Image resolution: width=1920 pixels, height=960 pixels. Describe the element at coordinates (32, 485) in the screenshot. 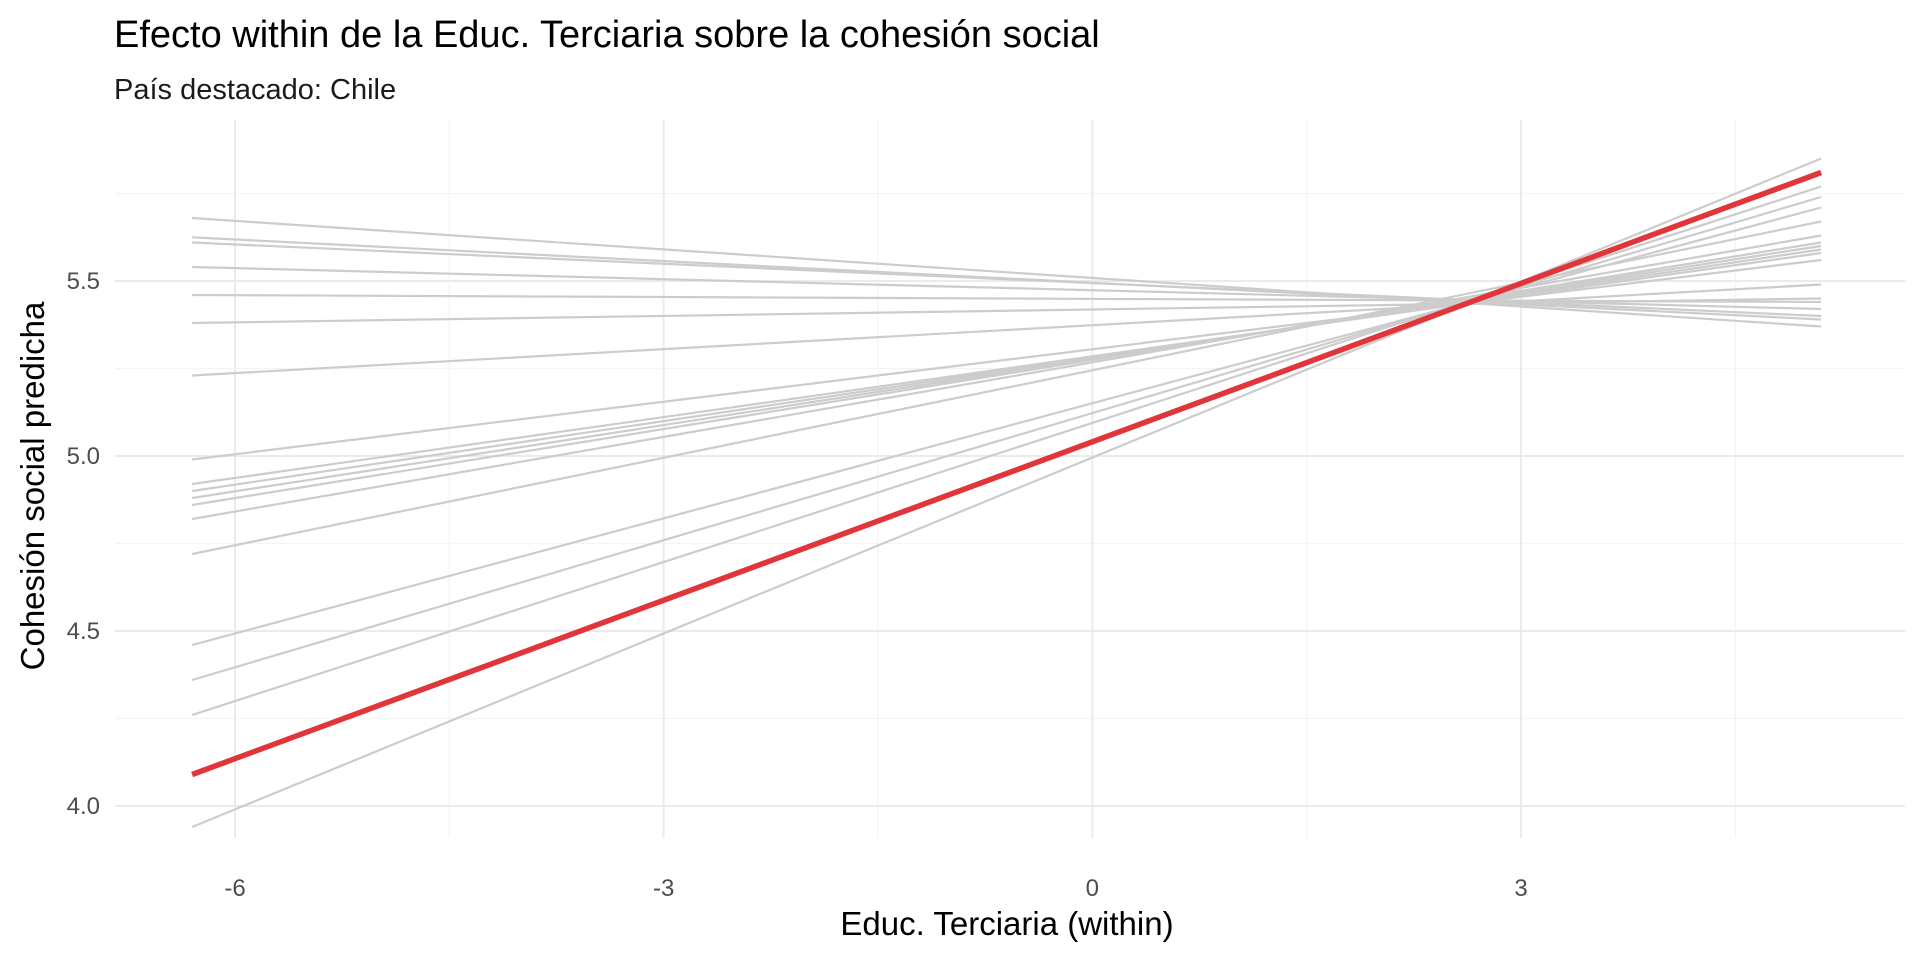

I see `y-axis-title: Cohesión social predicha` at that location.